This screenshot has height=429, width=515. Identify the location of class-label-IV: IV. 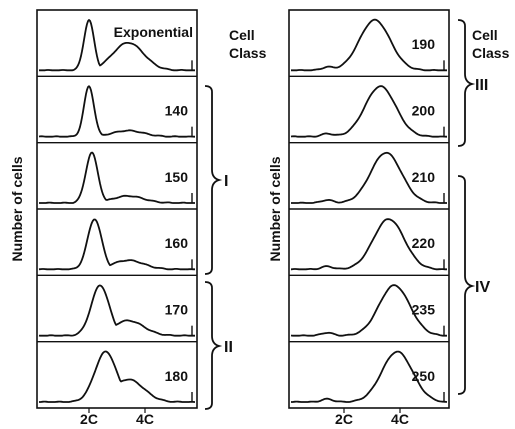
(482, 287).